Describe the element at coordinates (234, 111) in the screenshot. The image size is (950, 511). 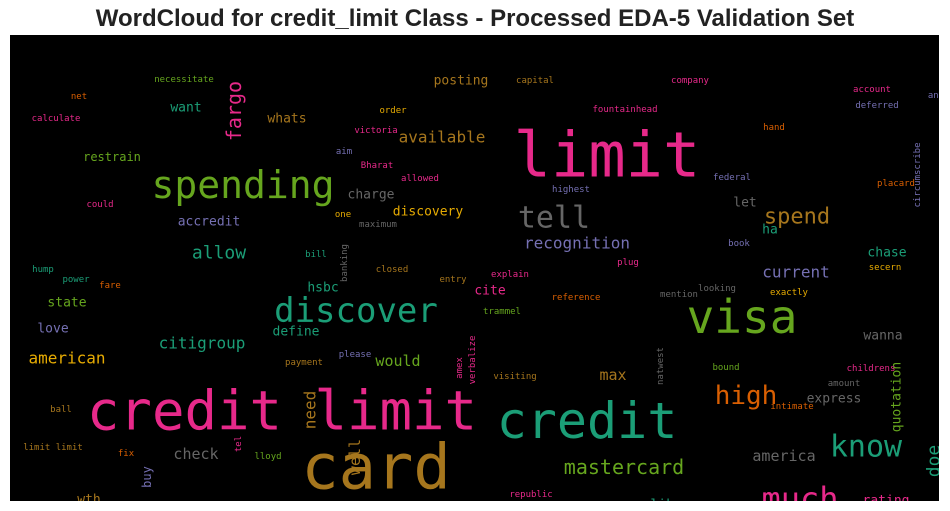
I see `word-fargo: fargo` at that location.